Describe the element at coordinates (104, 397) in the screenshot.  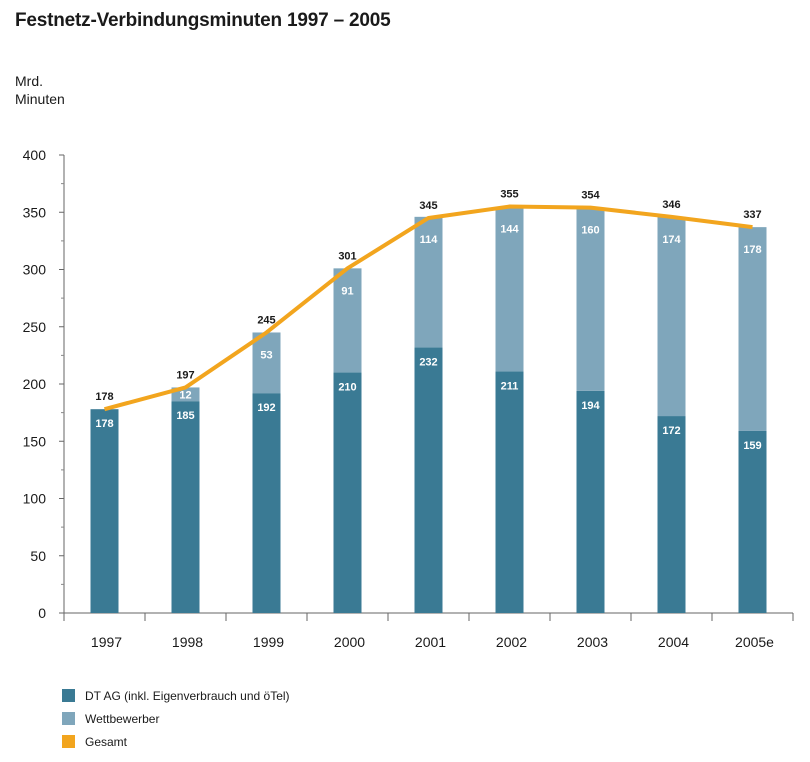
I see `data-label-gesamt: 178` at that location.